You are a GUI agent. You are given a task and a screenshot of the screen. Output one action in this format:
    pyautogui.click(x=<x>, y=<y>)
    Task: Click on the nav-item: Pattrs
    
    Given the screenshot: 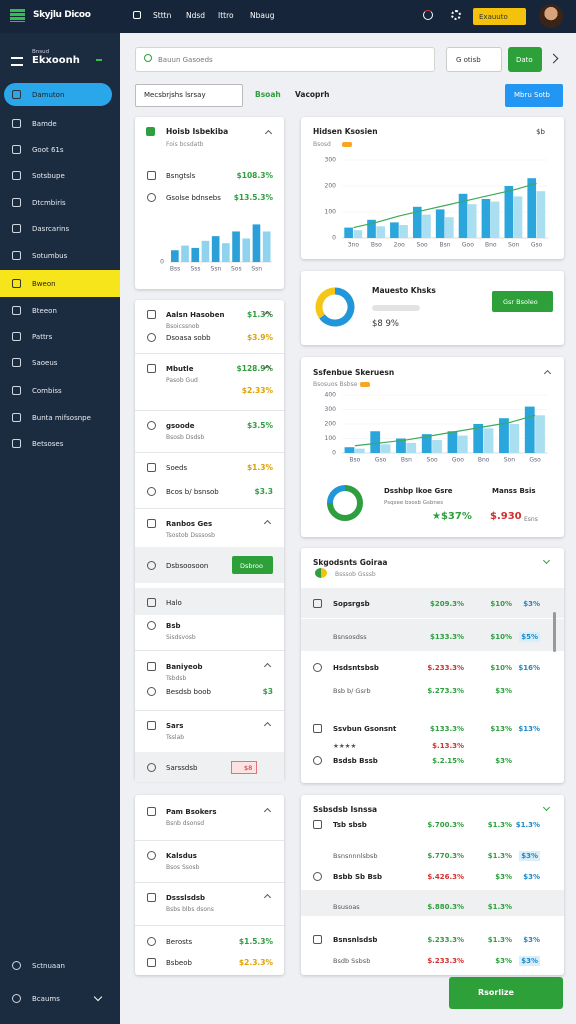 What is the action you would take?
    pyautogui.click(x=42, y=337)
    